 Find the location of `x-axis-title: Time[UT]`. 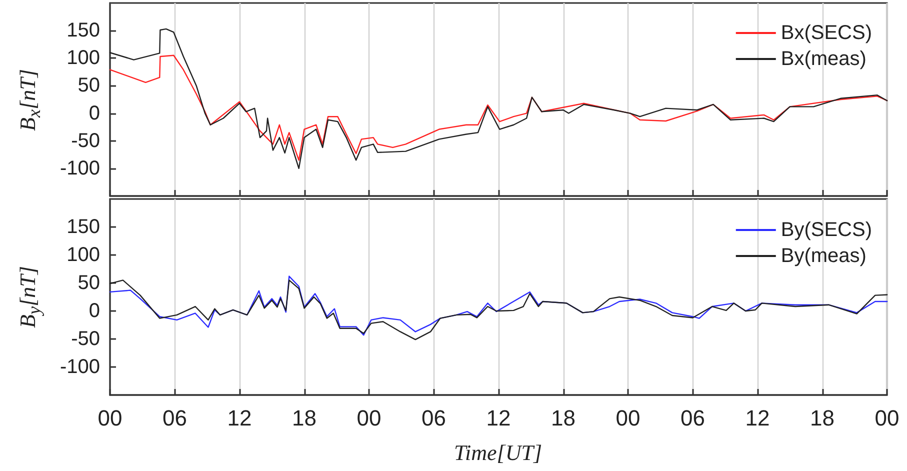

x-axis-title: Time[UT] is located at coordinates (498, 453).